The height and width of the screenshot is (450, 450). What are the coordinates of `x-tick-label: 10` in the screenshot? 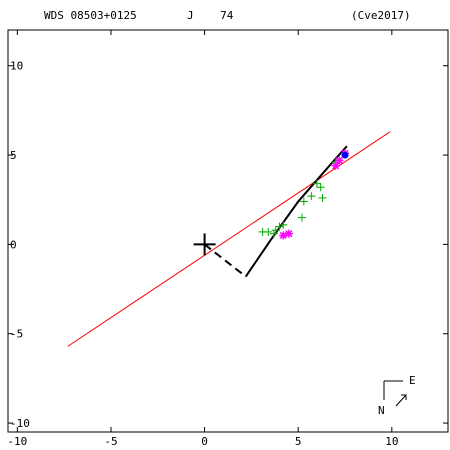 It's located at (391, 441).